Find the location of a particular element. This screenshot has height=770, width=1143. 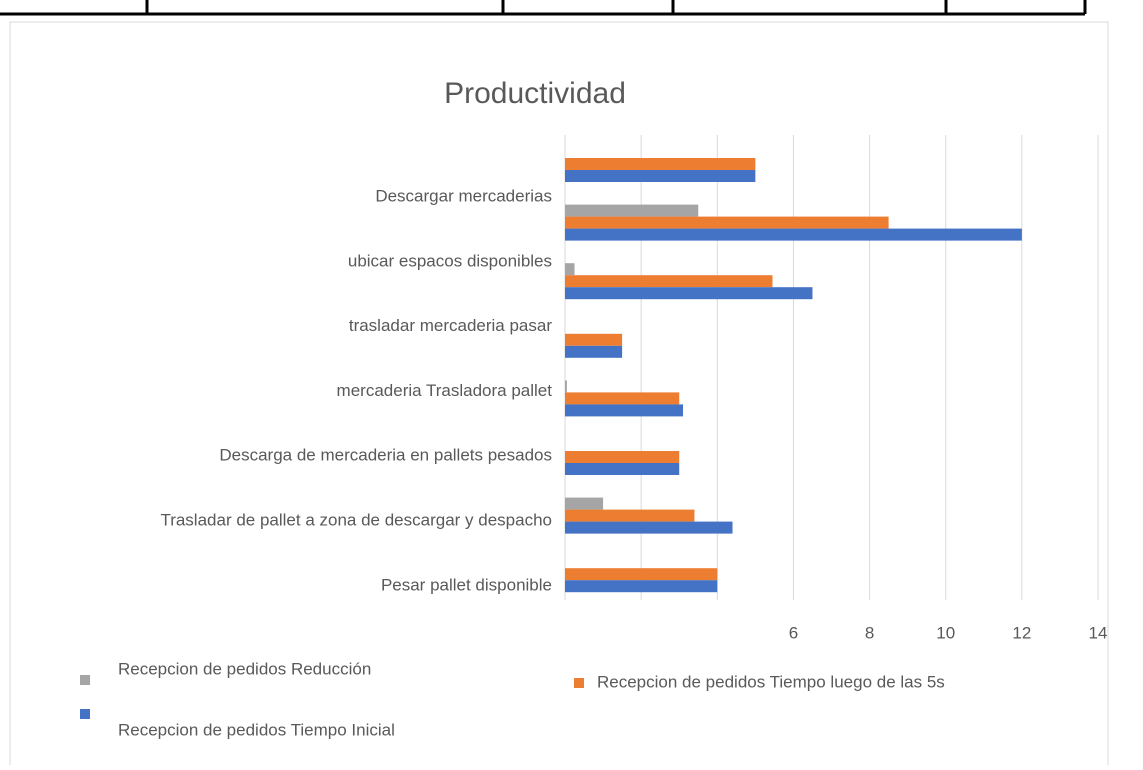

legend-label: Recepcion de pedidos Tiempo Inicial is located at coordinates (256, 729).